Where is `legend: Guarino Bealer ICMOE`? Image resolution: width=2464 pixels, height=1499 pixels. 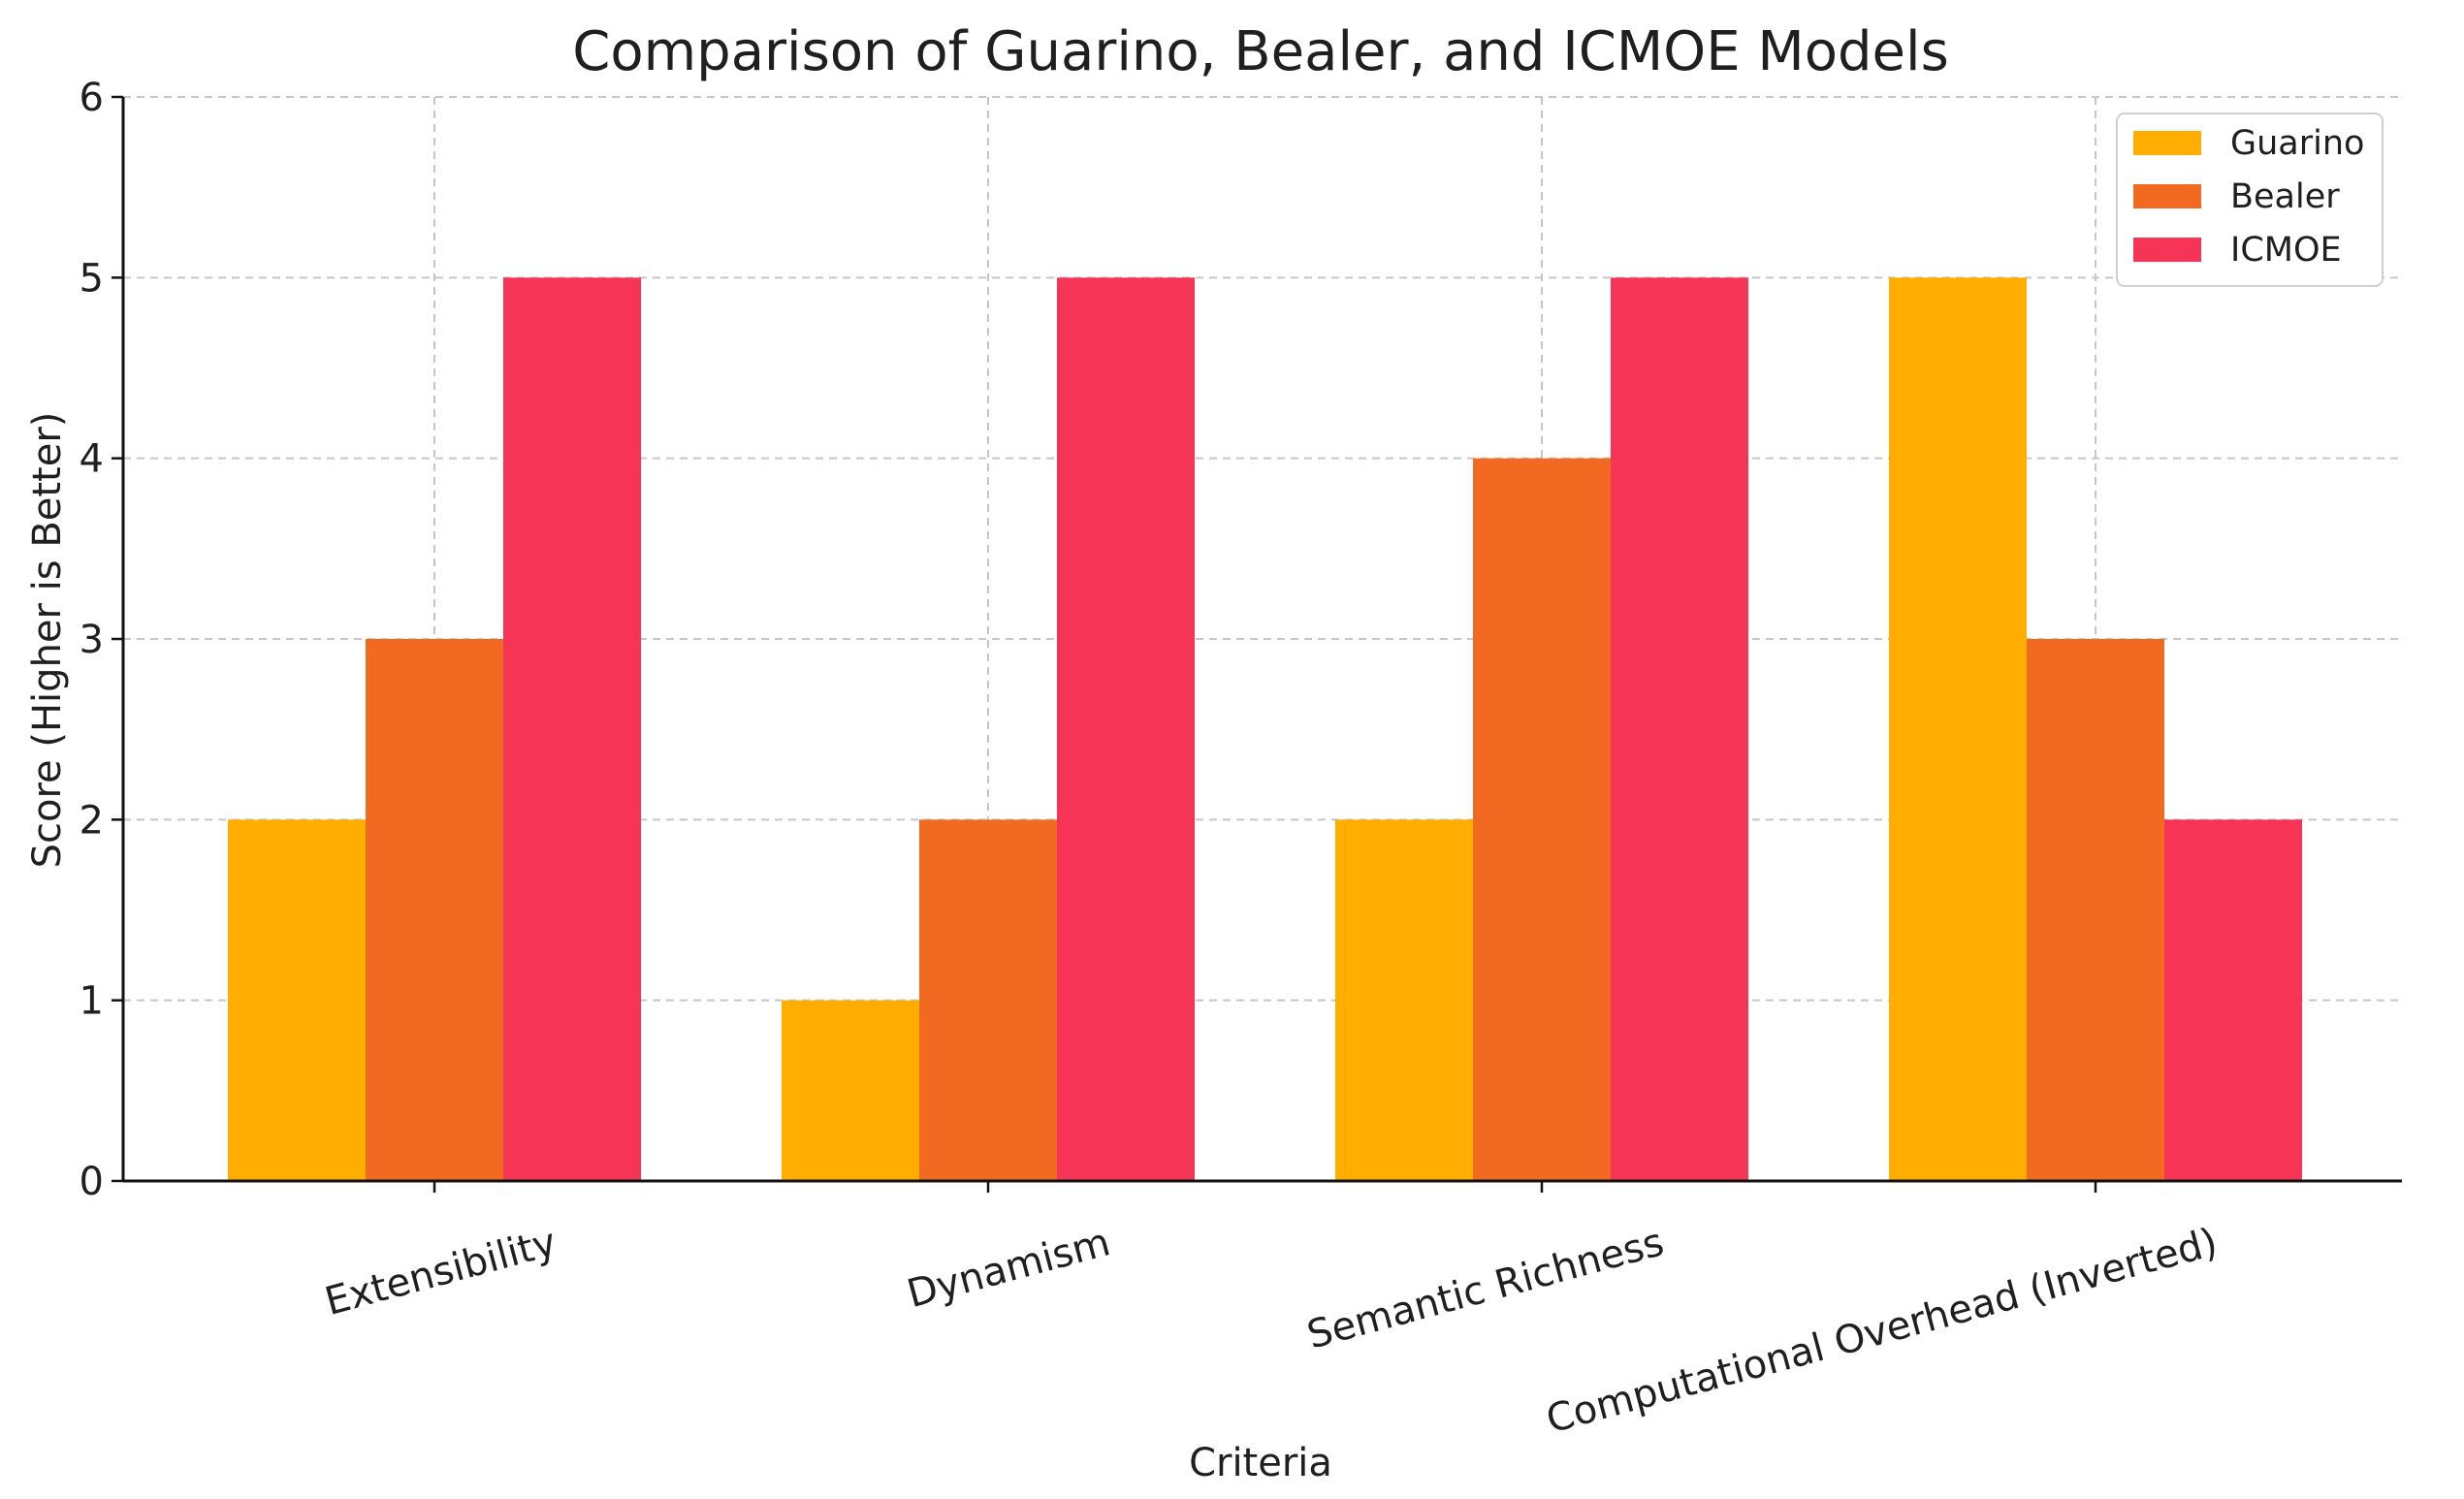
legend: Guarino Bealer ICMOE is located at coordinates (2250, 200).